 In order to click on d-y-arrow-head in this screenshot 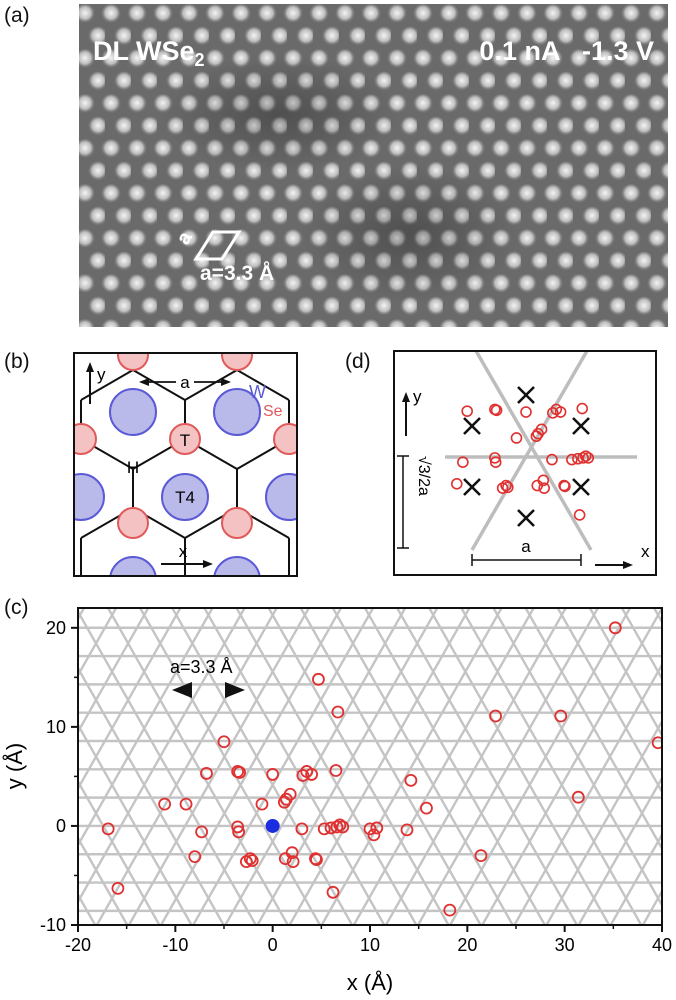, I will do `click(406, 397)`.